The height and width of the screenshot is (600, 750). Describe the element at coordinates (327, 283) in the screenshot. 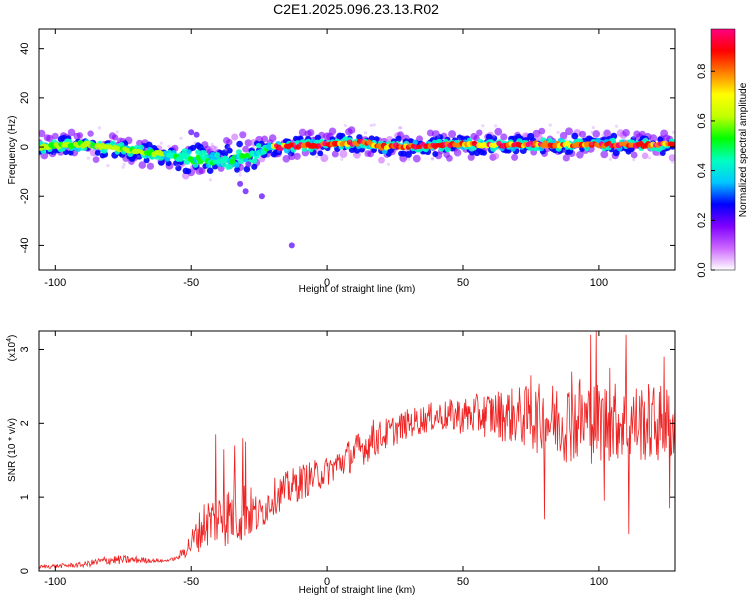

I see `x-tick-label: 0` at that location.